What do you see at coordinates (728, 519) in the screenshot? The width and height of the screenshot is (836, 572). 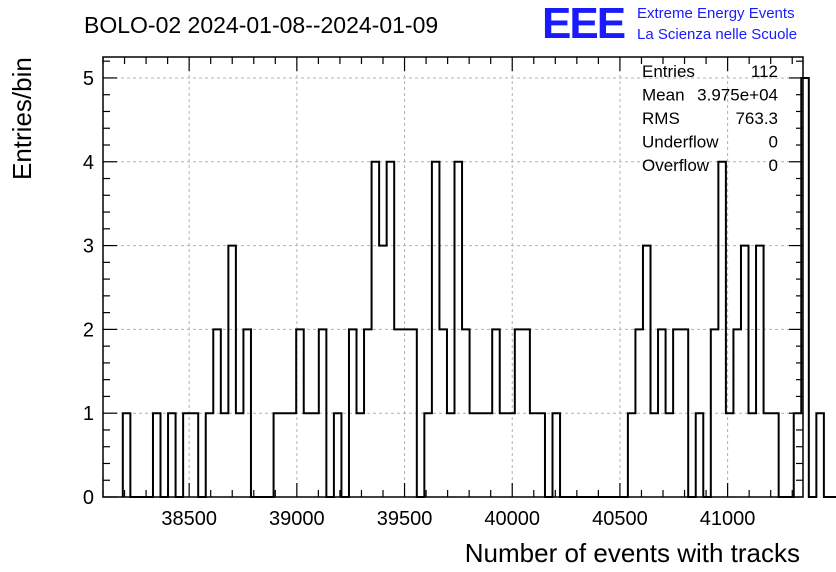 I see `x-tick-label: 41000` at bounding box center [728, 519].